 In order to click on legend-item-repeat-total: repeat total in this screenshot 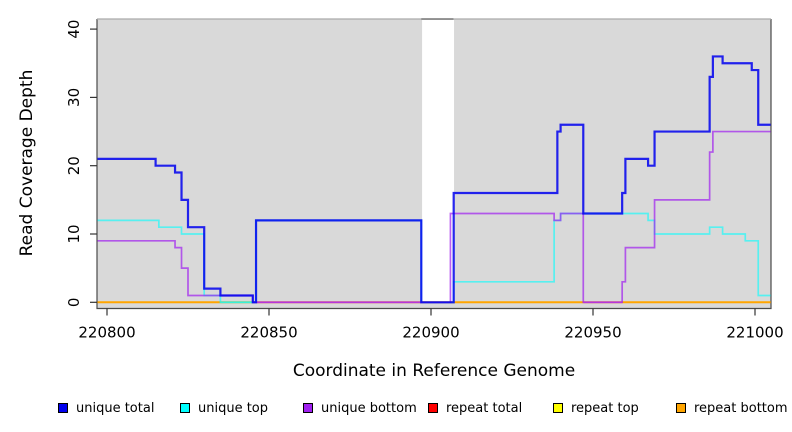, I will do `click(475, 408)`.